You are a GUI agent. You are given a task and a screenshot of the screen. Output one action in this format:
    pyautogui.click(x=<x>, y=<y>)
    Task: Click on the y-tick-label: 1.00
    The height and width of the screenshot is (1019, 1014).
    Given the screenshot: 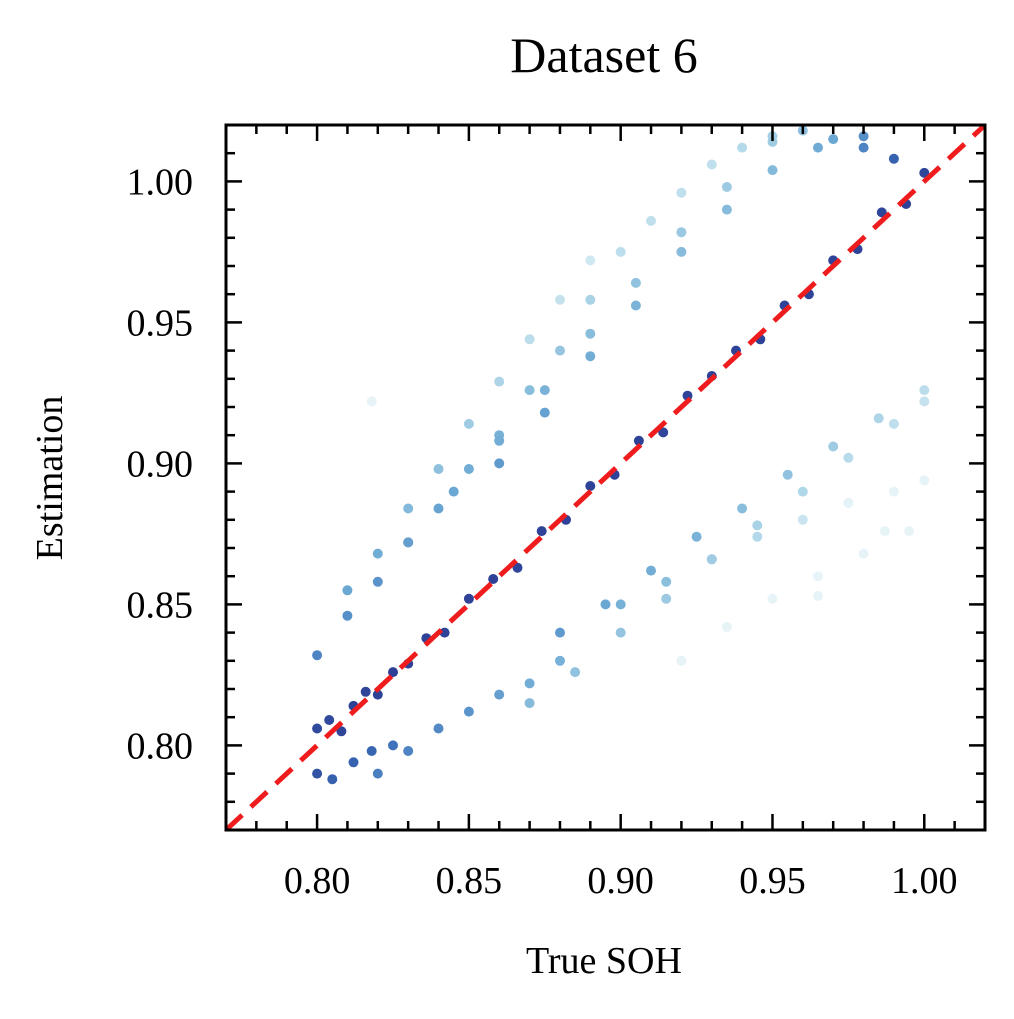 What is the action you would take?
    pyautogui.click(x=160, y=182)
    